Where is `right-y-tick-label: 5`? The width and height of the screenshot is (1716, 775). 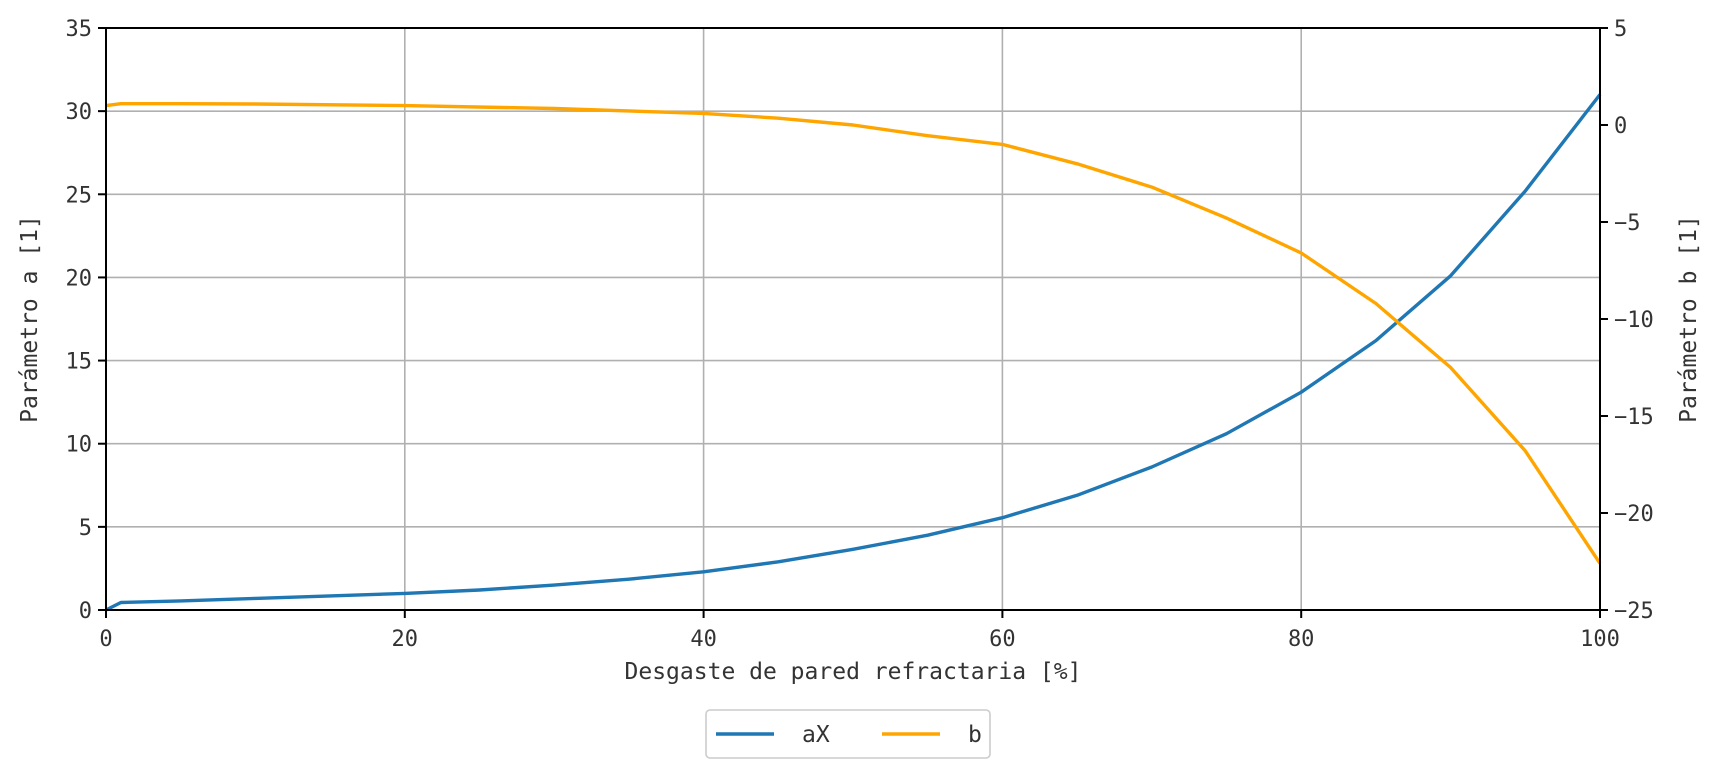
right-y-tick-label: 5 is located at coordinates (1620, 29).